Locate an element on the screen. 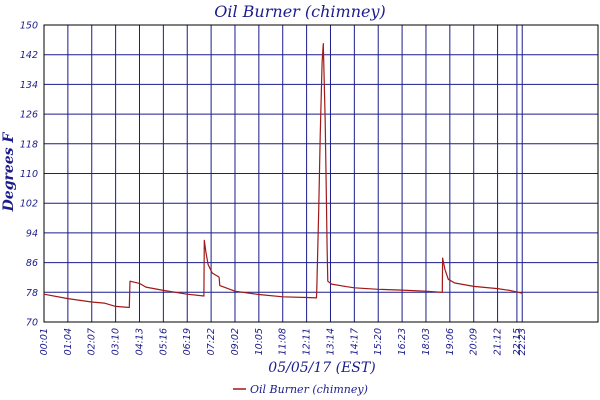  x-tick-label: 01:04 is located at coordinates (68, 341).